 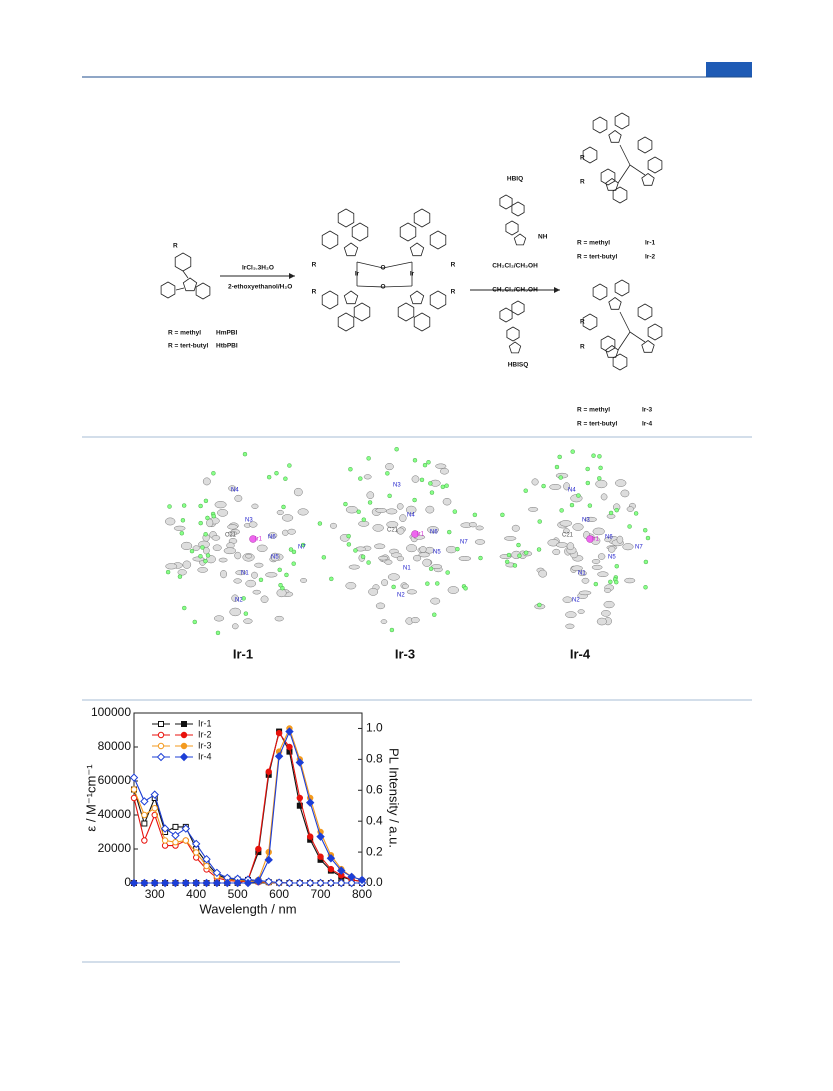 I want to click on label: N2, so click(x=401, y=596).